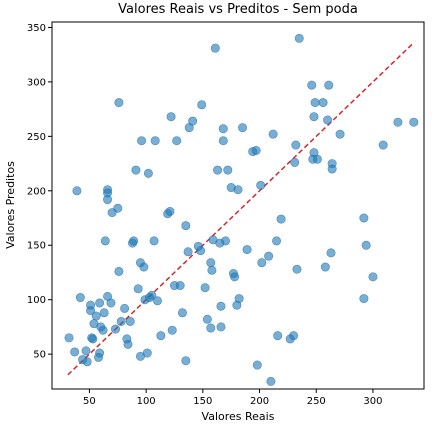 Image resolution: width=441 pixels, height=426 pixels. What do you see at coordinates (372, 401) in the screenshot?
I see `x-tick-label: 300` at bounding box center [372, 401].